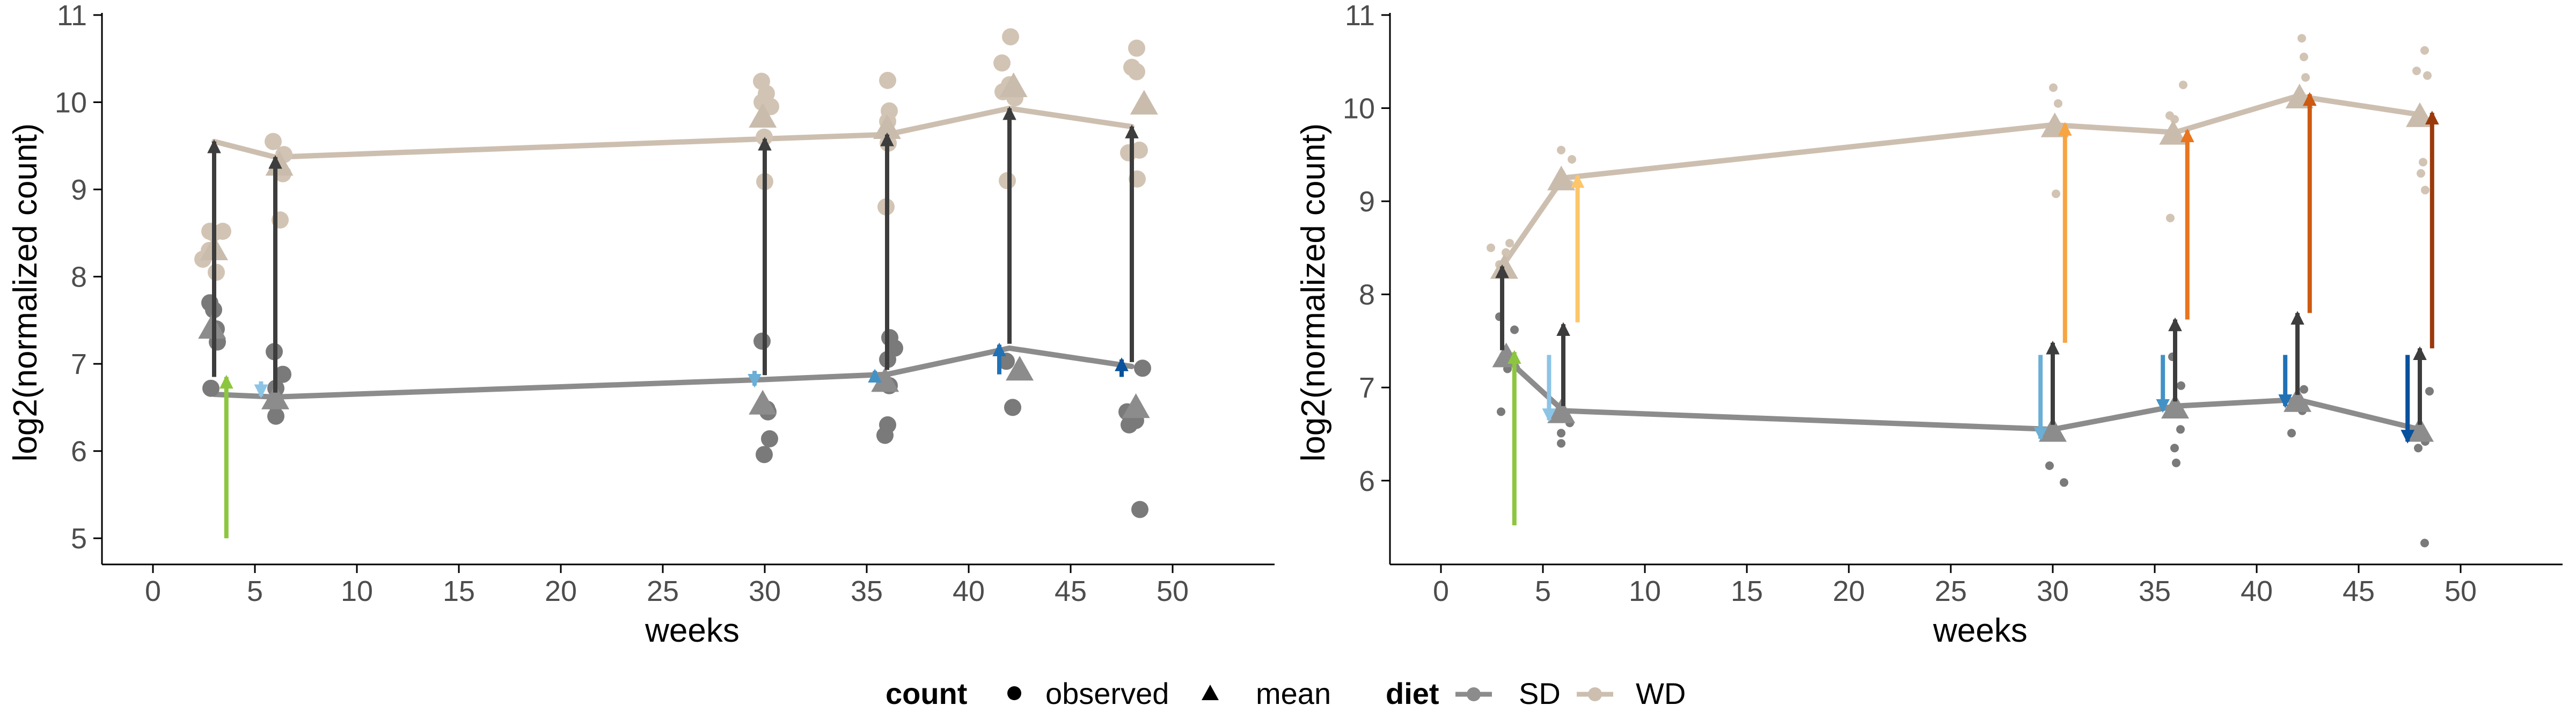 This screenshot has height=727, width=2576. Describe the element at coordinates (1367, 202) in the screenshot. I see `right-y-tick-label: 9` at that location.